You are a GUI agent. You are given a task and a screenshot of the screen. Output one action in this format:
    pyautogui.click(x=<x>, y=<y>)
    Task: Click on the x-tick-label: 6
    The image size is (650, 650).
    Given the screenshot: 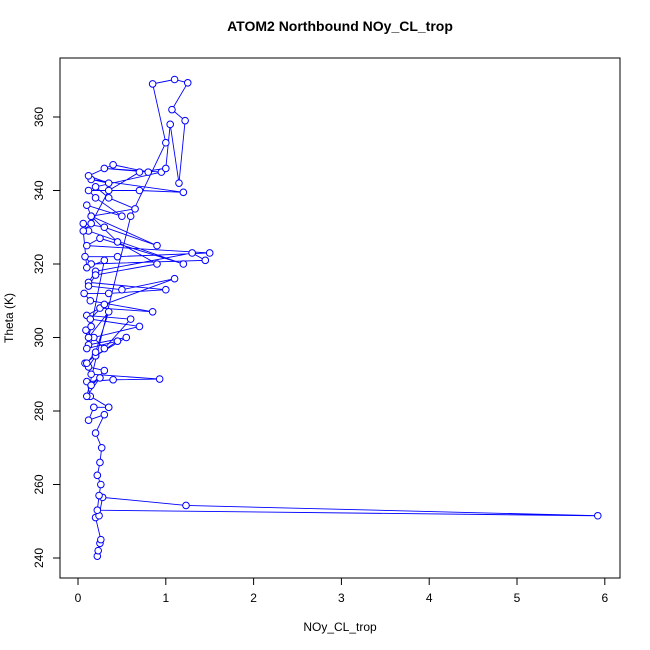 What is the action you would take?
    pyautogui.click(x=604, y=598)
    